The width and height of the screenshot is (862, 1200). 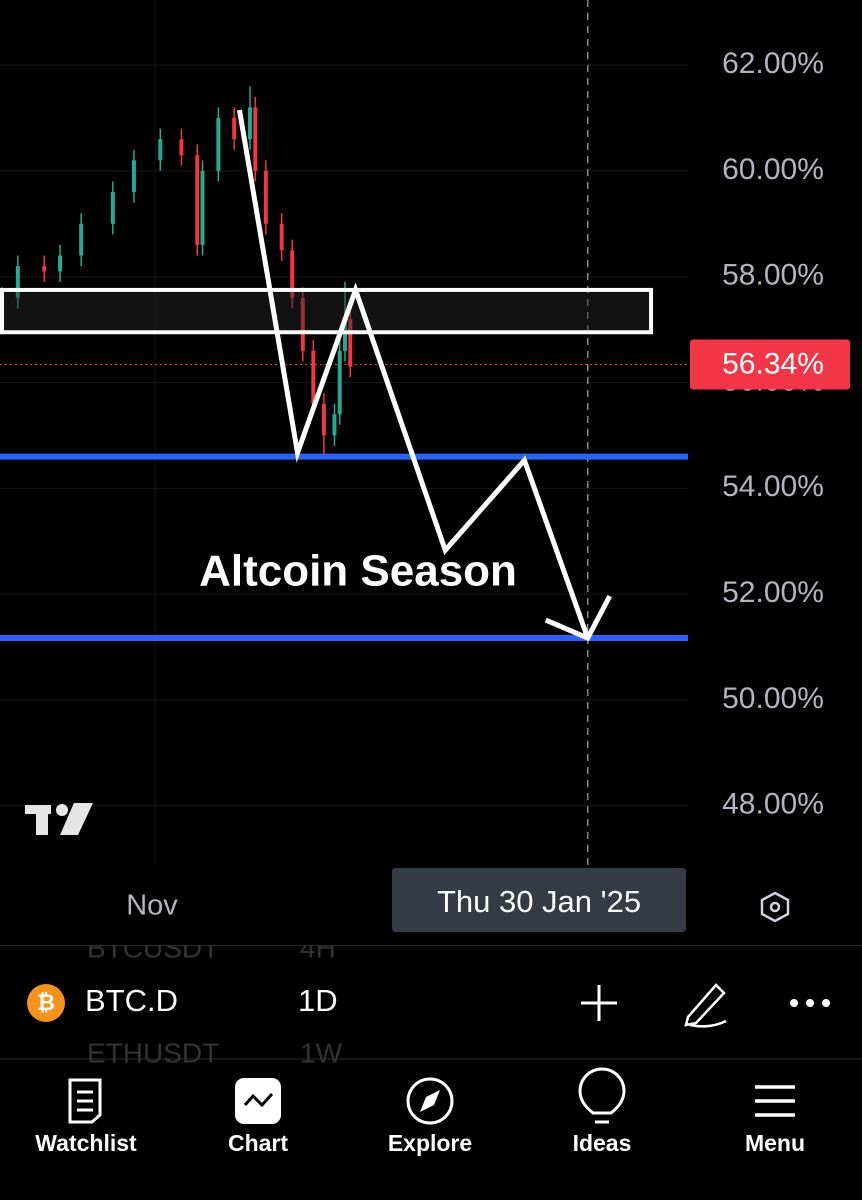 I want to click on tab-label: Watchlist, so click(x=86, y=1143).